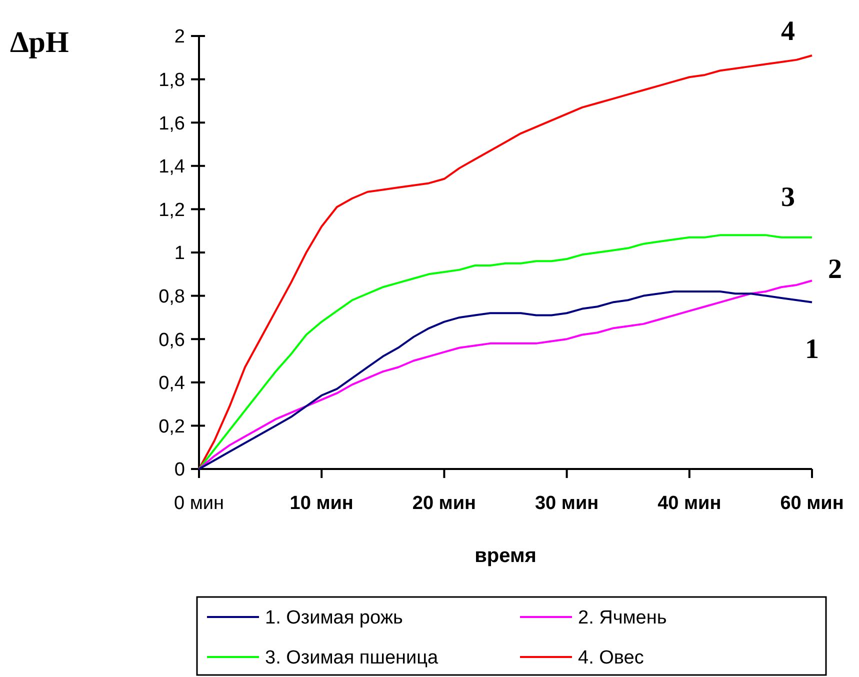  What do you see at coordinates (788, 31) in the screenshot?
I see `annotation: 4` at bounding box center [788, 31].